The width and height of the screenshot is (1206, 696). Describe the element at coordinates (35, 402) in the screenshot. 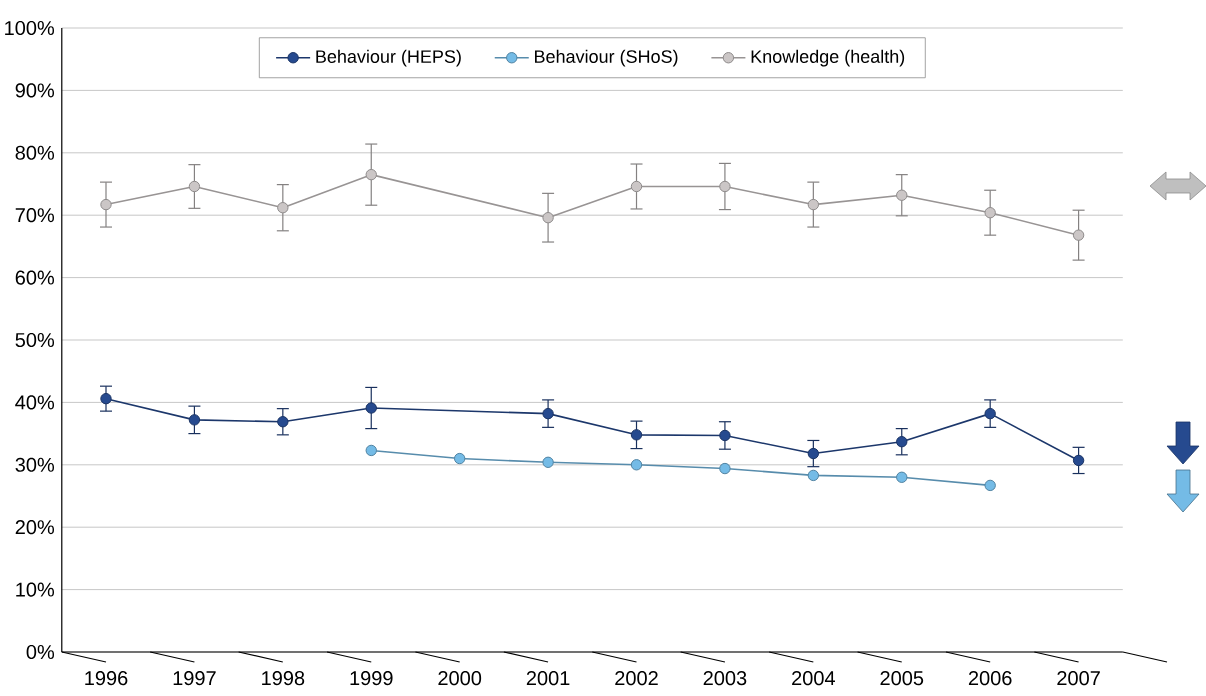

I see `y-tick-label: 40%` at that location.